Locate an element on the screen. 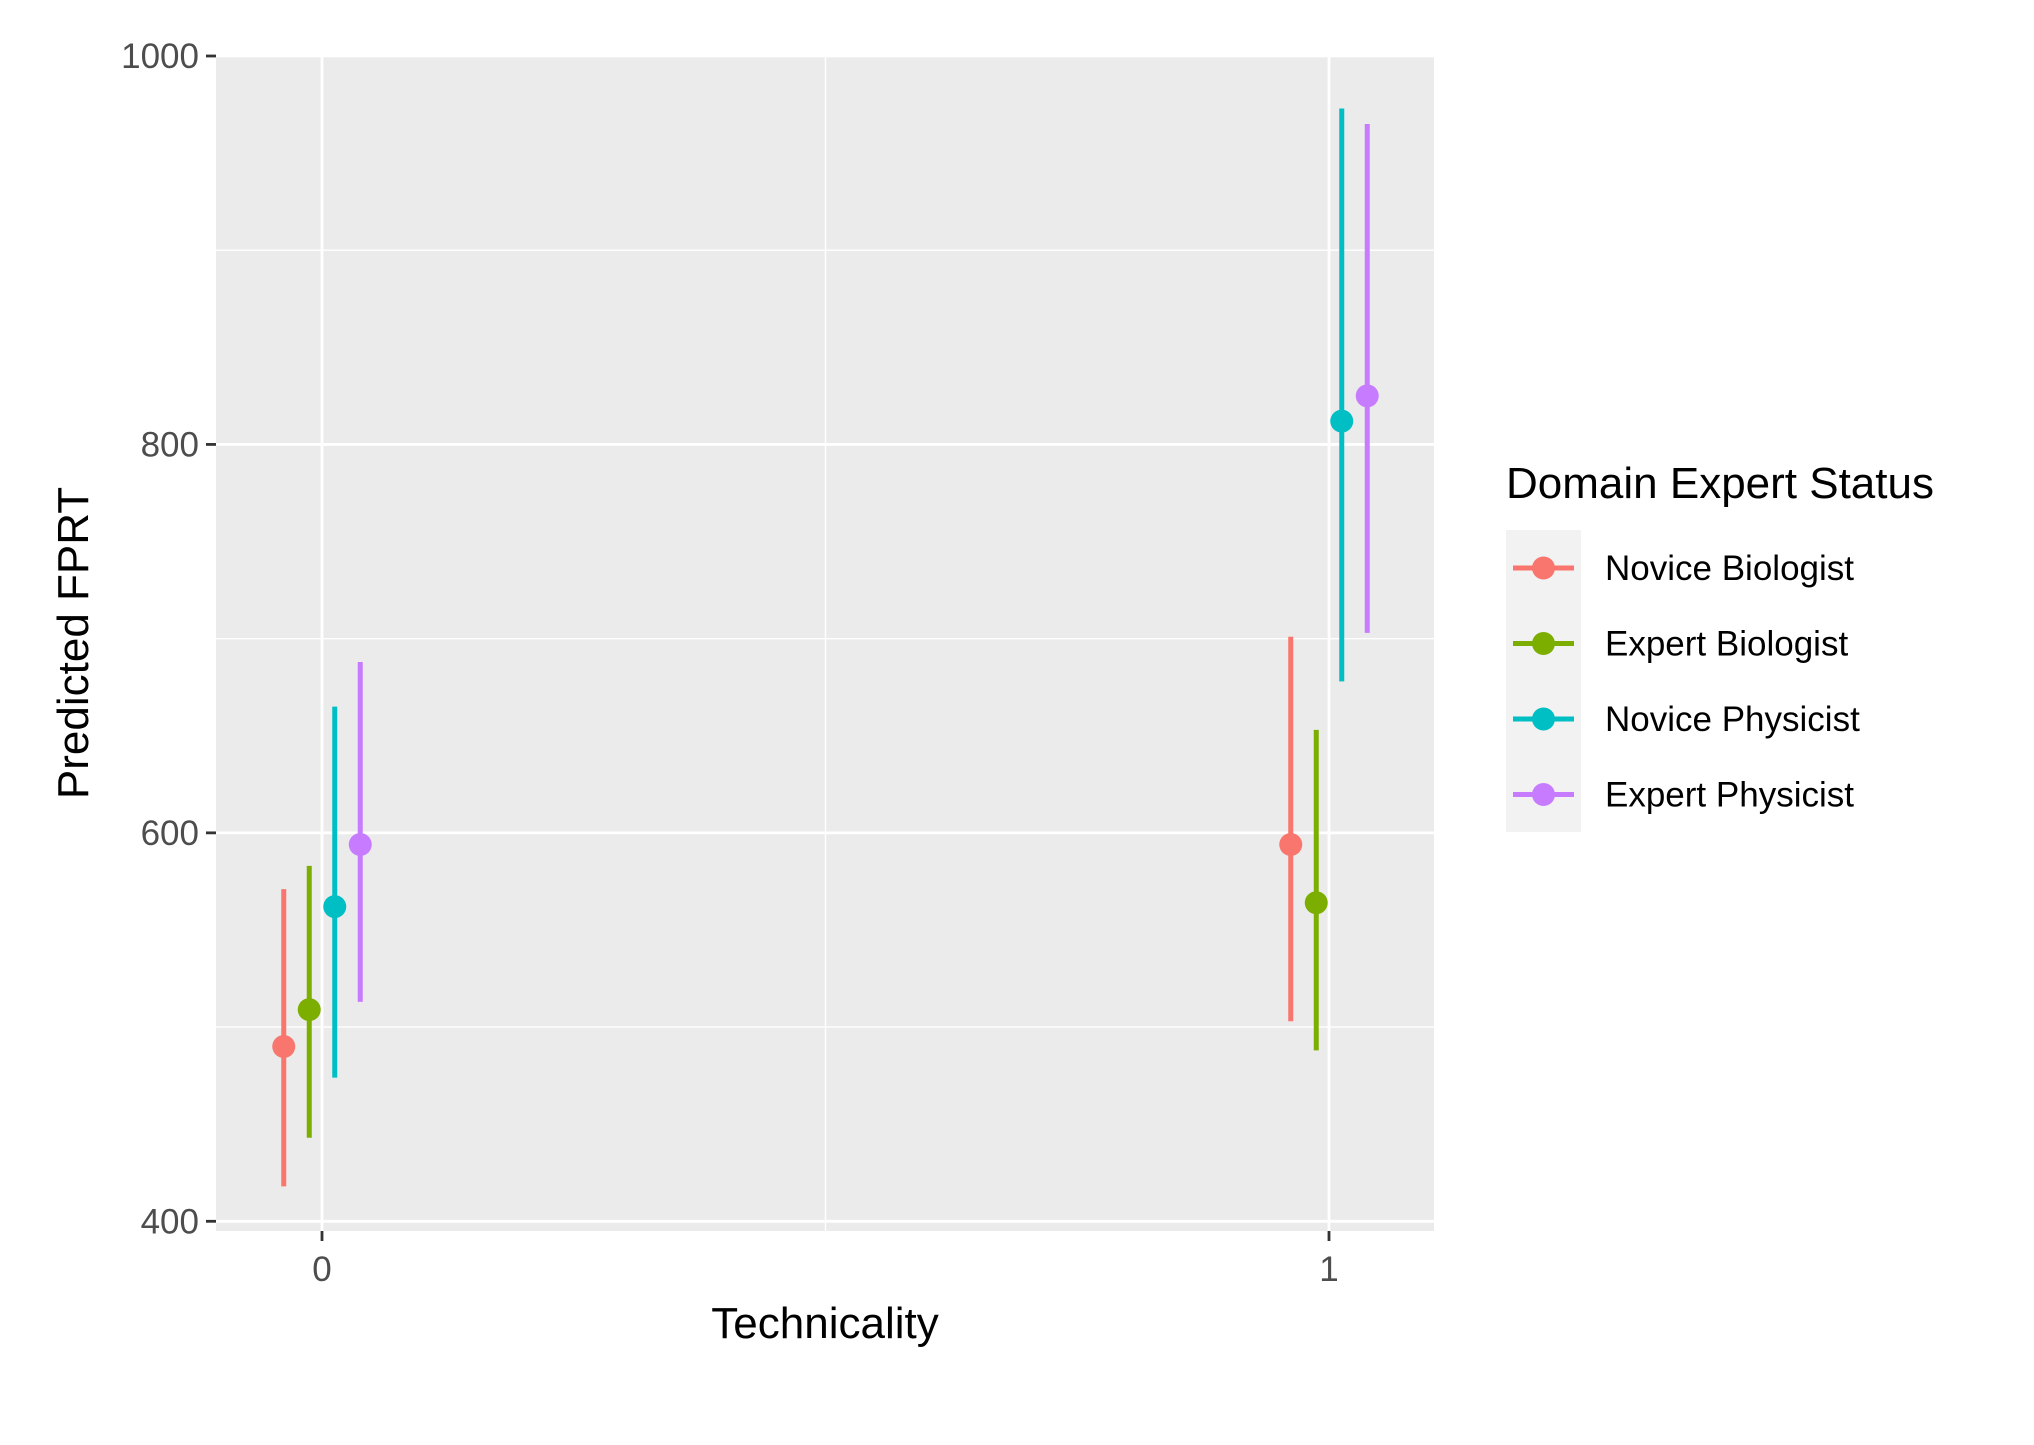 This screenshot has width=2034, height=1445. y-tick-label: 400 is located at coordinates (170, 1221).